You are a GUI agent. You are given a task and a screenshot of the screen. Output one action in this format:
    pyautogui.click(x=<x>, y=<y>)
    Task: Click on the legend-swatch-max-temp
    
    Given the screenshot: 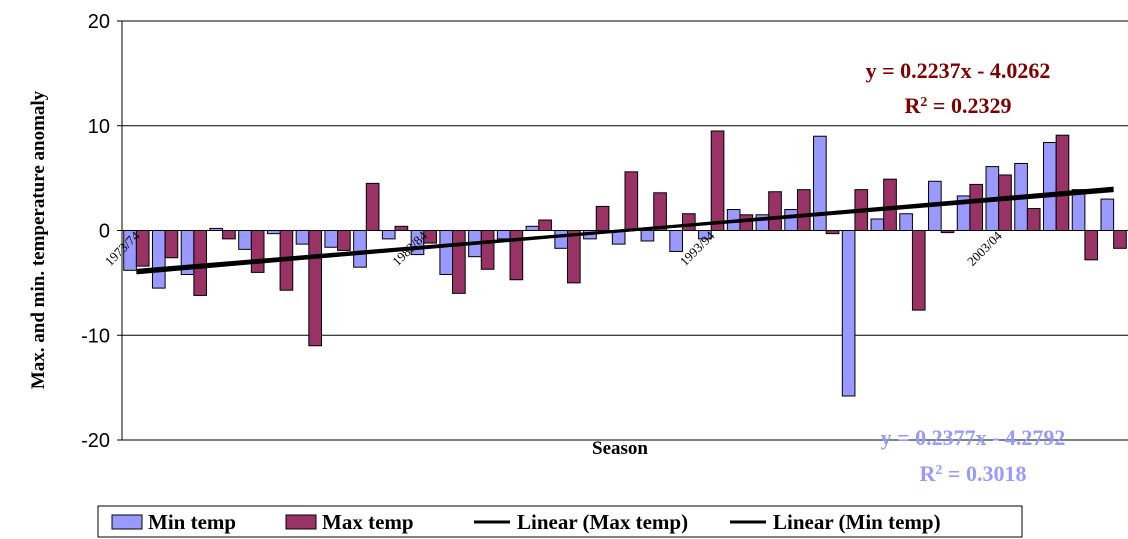 What is the action you would take?
    pyautogui.click(x=301, y=522)
    